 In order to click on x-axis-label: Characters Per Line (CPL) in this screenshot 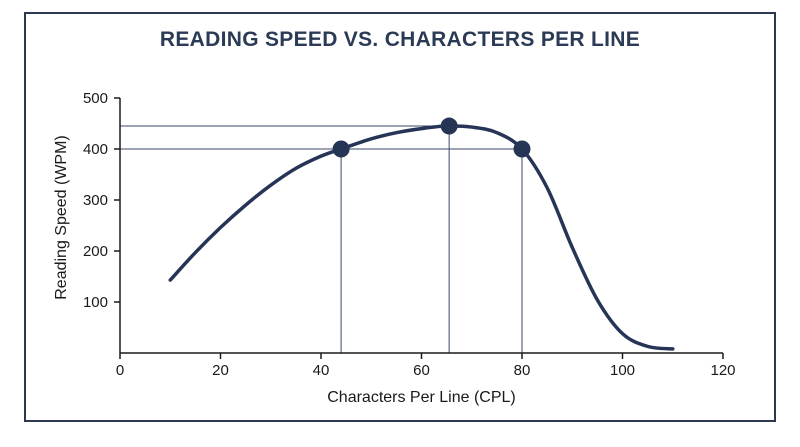, I will do `click(421, 397)`.